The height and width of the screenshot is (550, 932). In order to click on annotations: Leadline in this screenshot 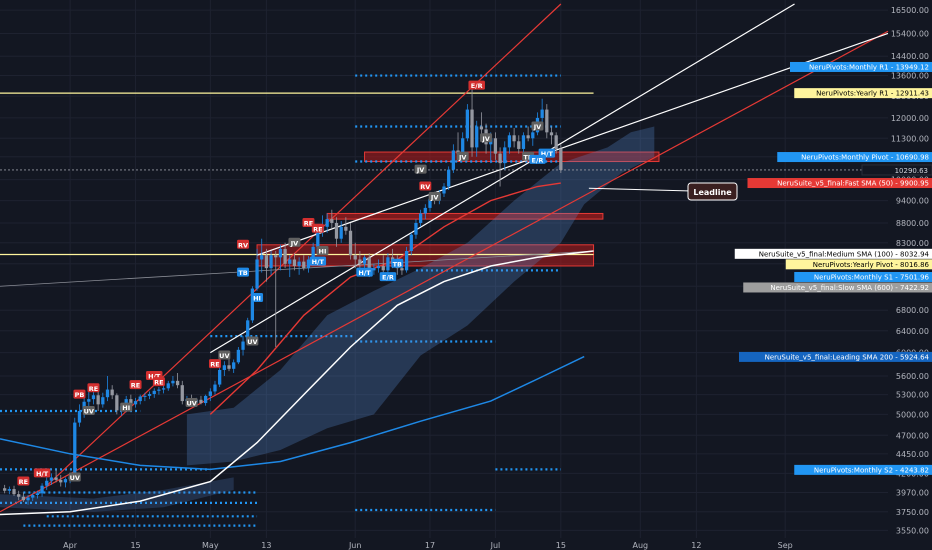, I will do `click(663, 191)`.